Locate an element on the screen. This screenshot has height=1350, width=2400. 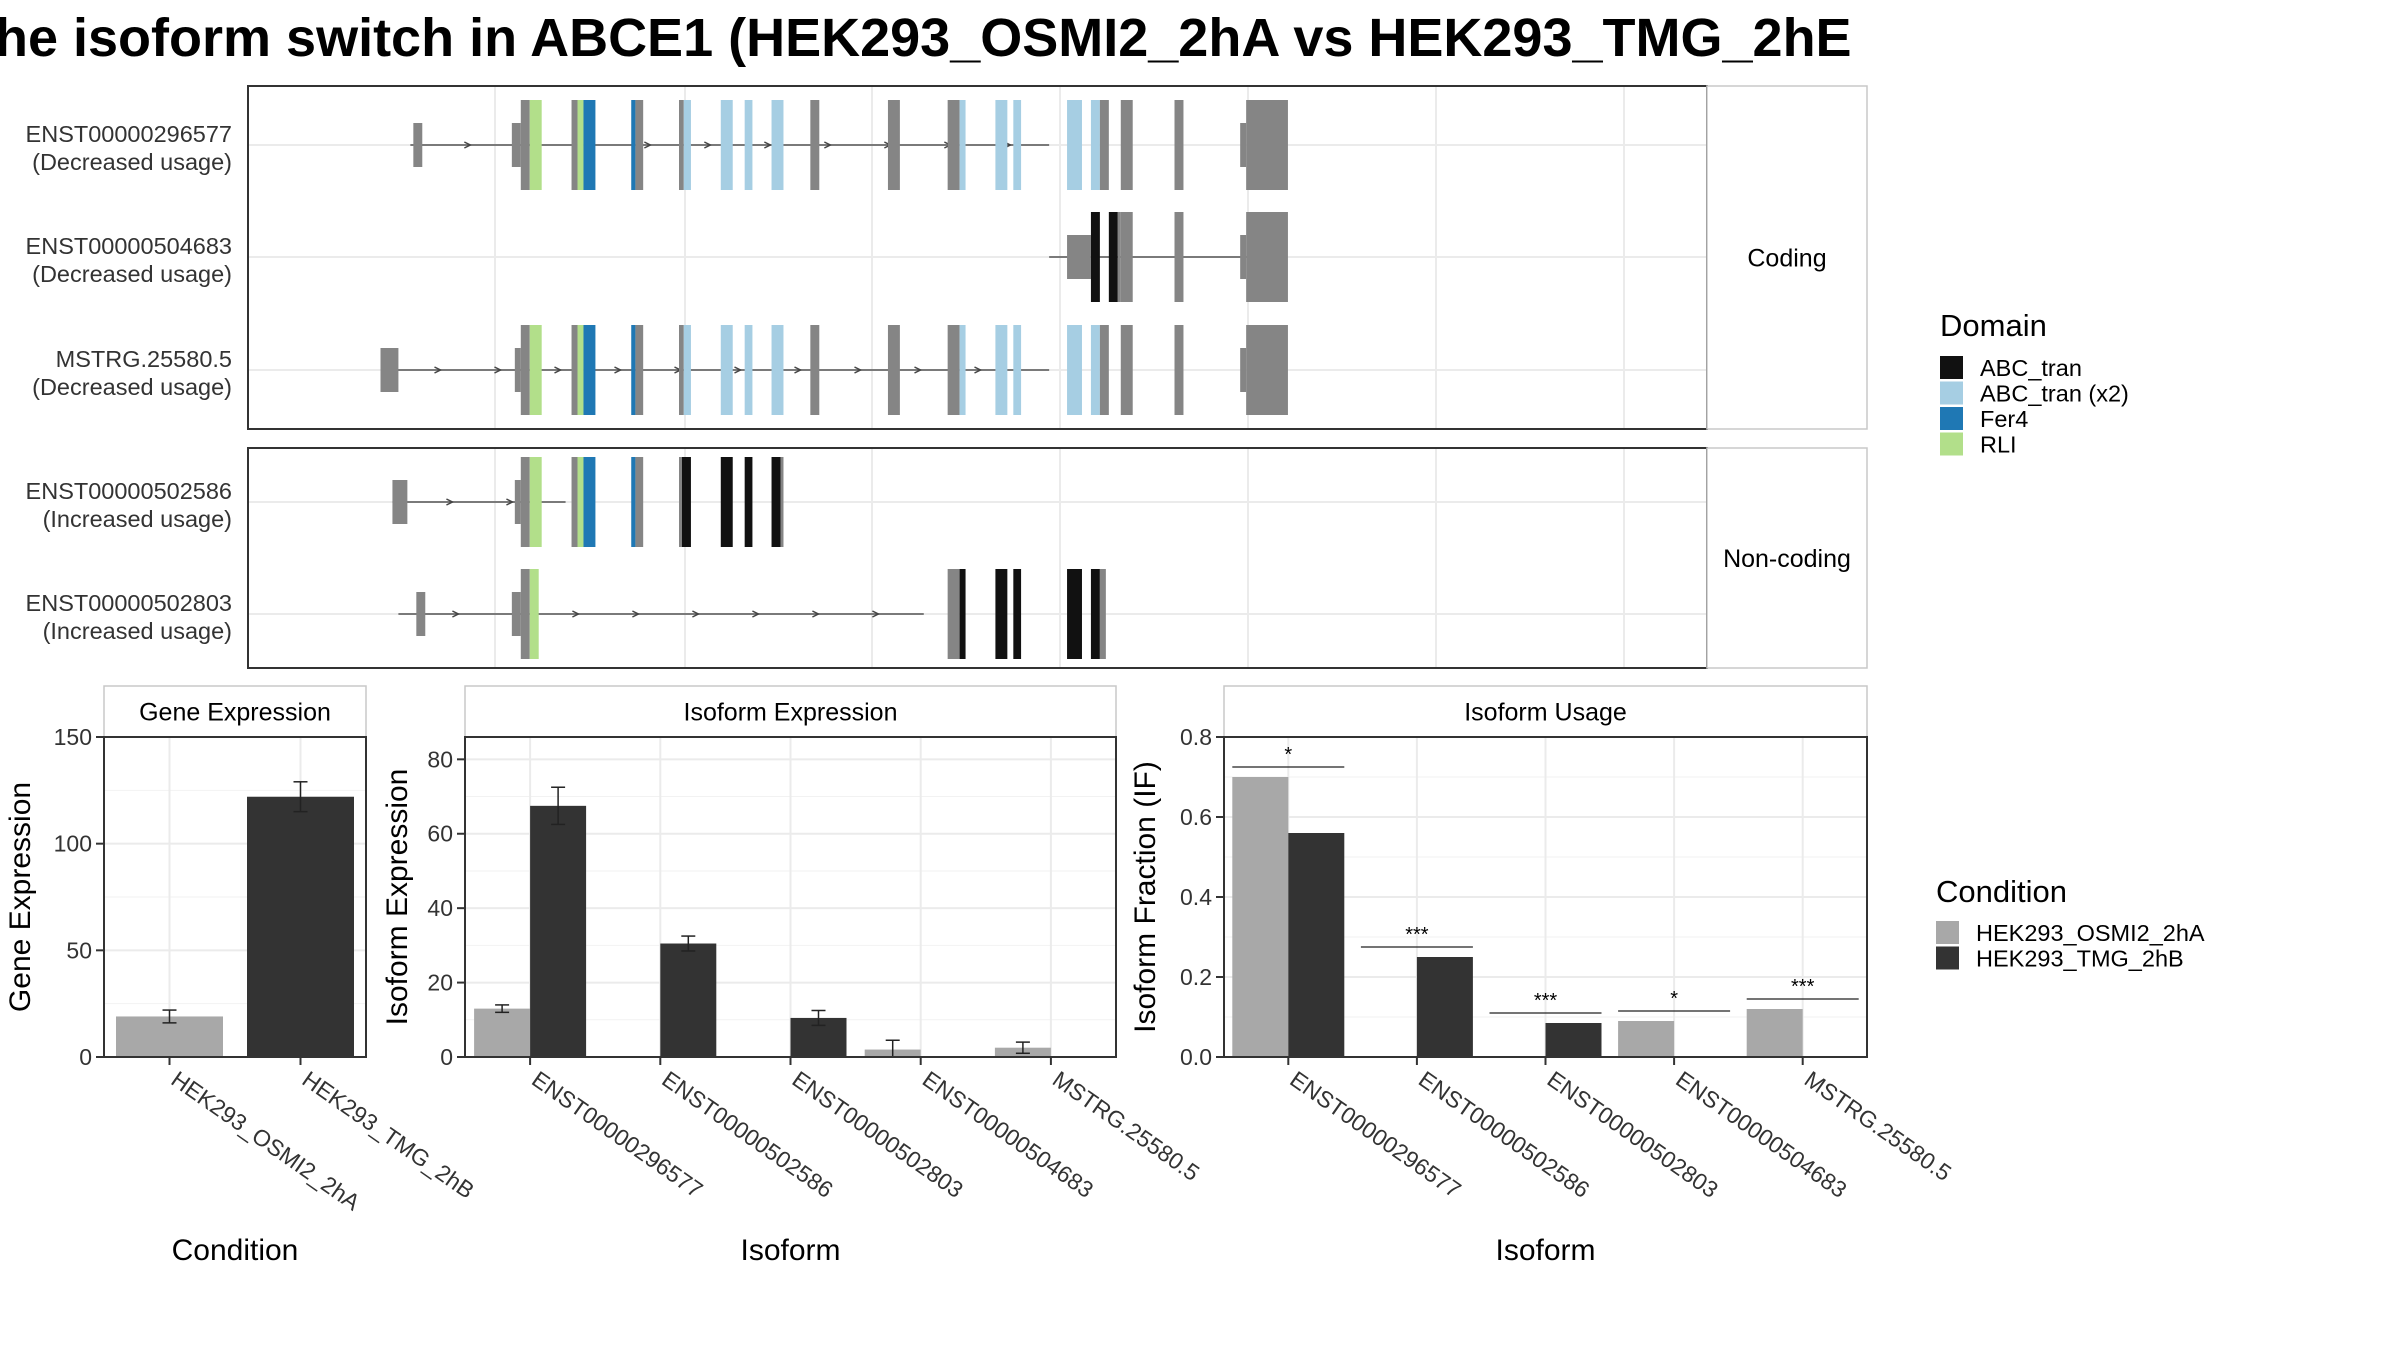
y-axis-title: Gene Expression is located at coordinates (20, 897).